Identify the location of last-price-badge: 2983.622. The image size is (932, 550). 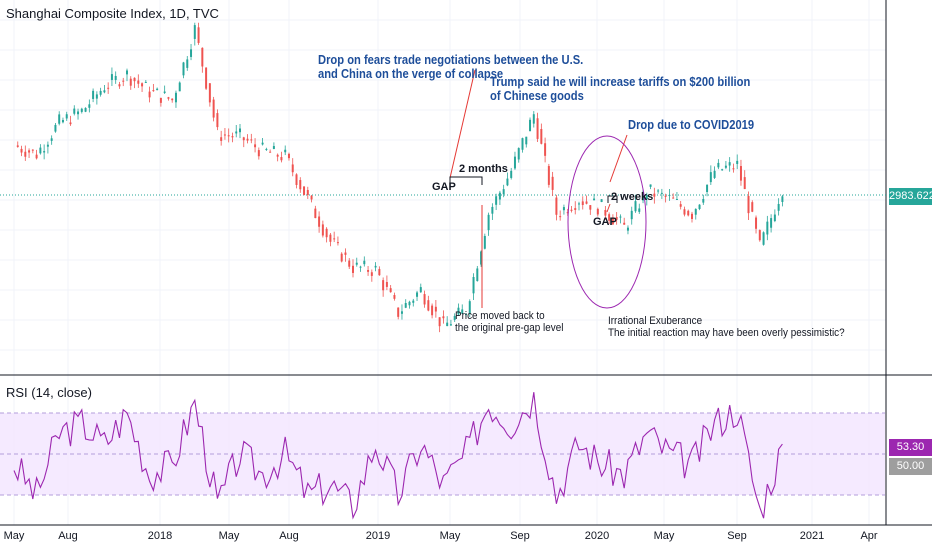
(910, 196).